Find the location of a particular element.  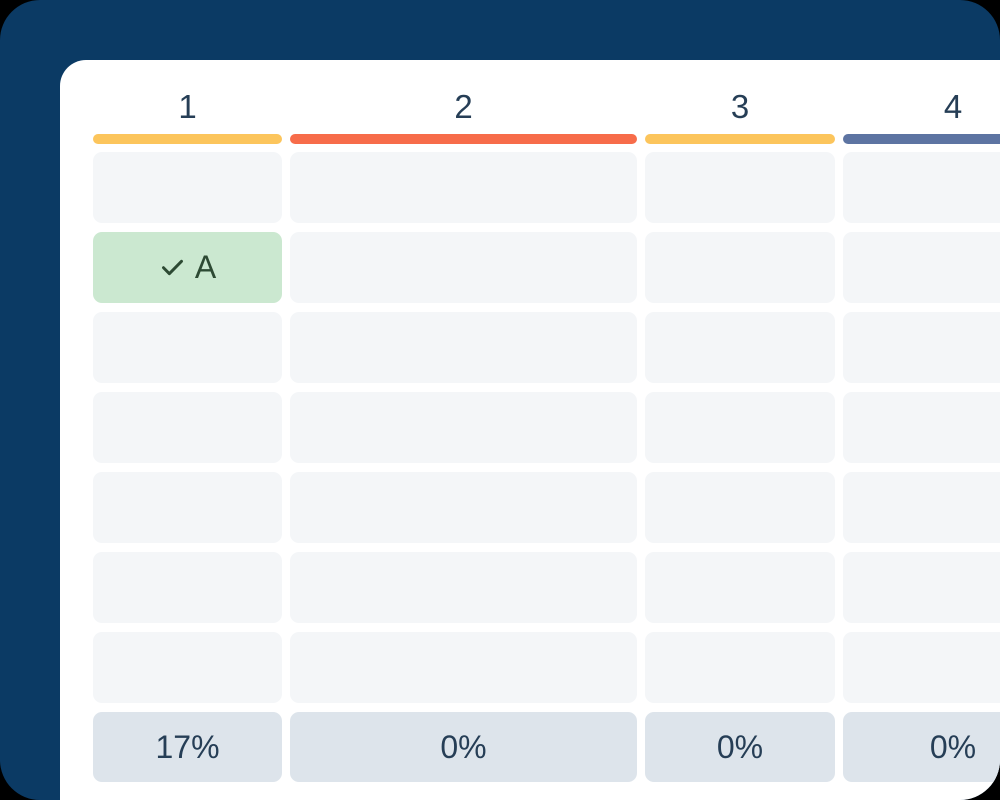

result-cell: 17% is located at coordinates (187, 747).